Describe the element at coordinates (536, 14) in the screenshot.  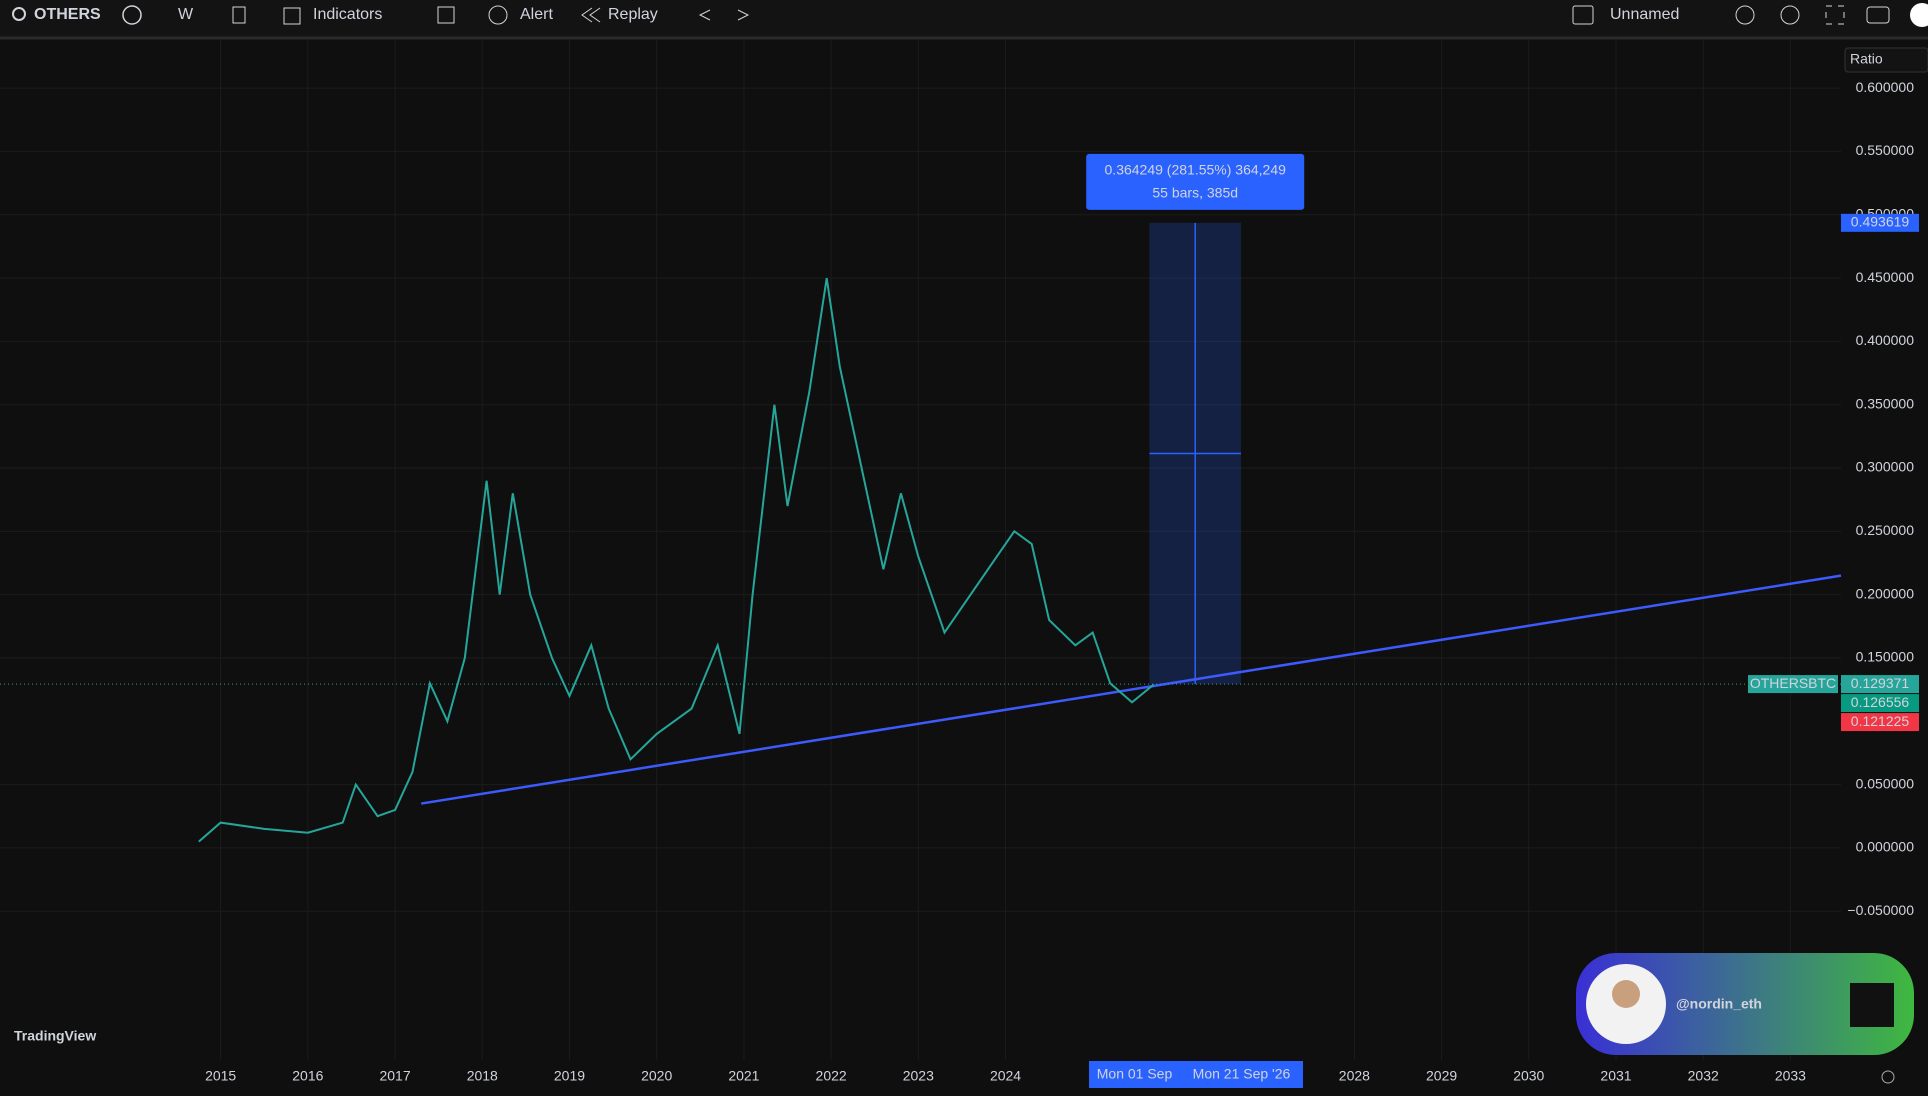
I see `alert: Alert` at that location.